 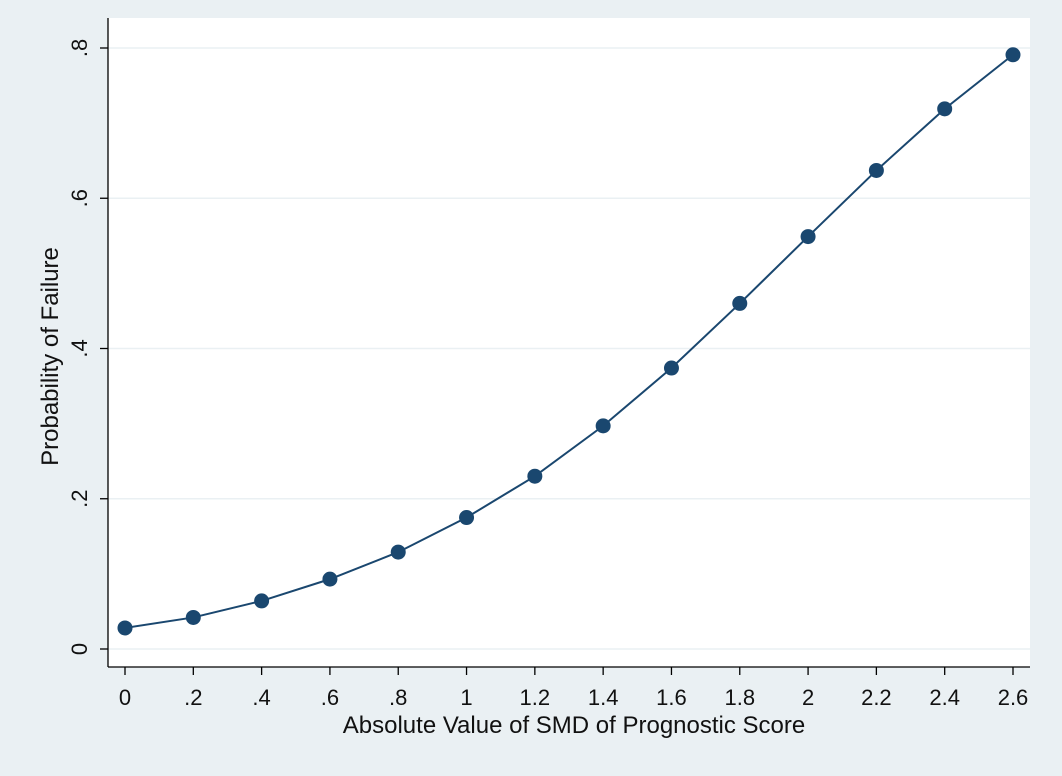 What do you see at coordinates (398, 697) in the screenshot?
I see `x-tick-label: .8` at bounding box center [398, 697].